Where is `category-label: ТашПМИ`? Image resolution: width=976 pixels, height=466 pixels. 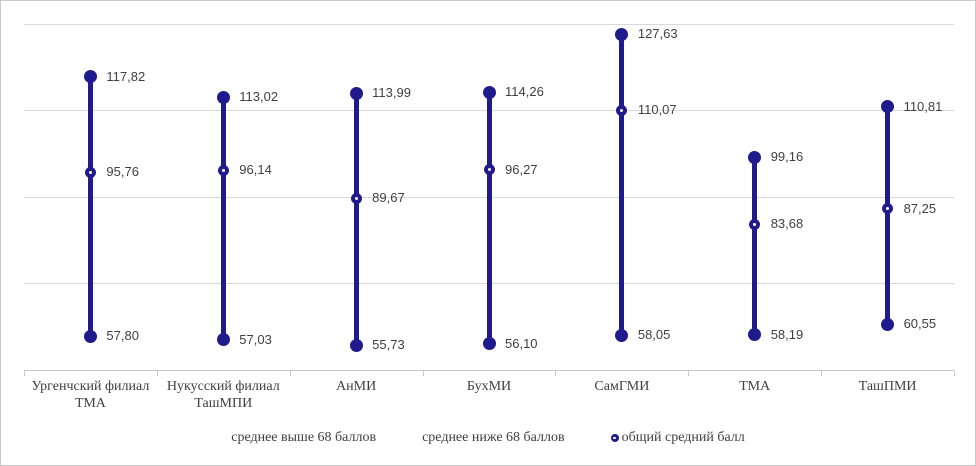 category-label: ТашПМИ is located at coordinates (887, 386).